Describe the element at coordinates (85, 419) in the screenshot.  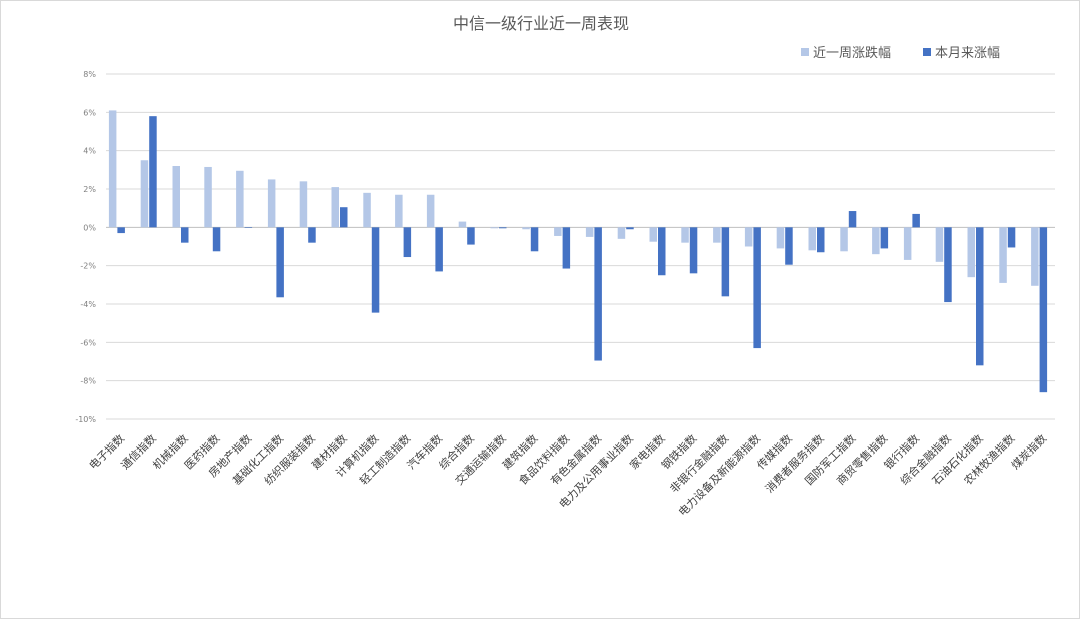
I see `y-tick-label: -10%` at that location.